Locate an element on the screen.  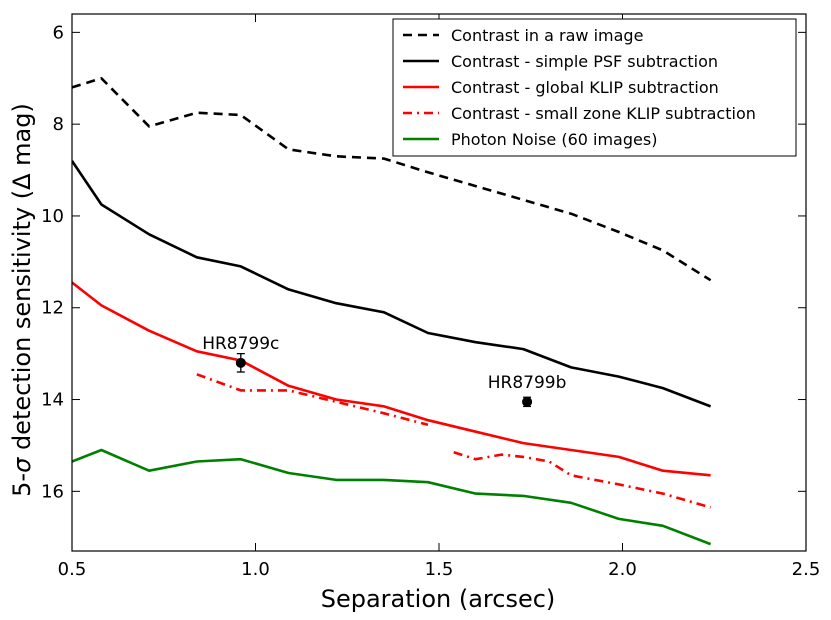
y-tick-label-0: 6 is located at coordinates (58, 32).